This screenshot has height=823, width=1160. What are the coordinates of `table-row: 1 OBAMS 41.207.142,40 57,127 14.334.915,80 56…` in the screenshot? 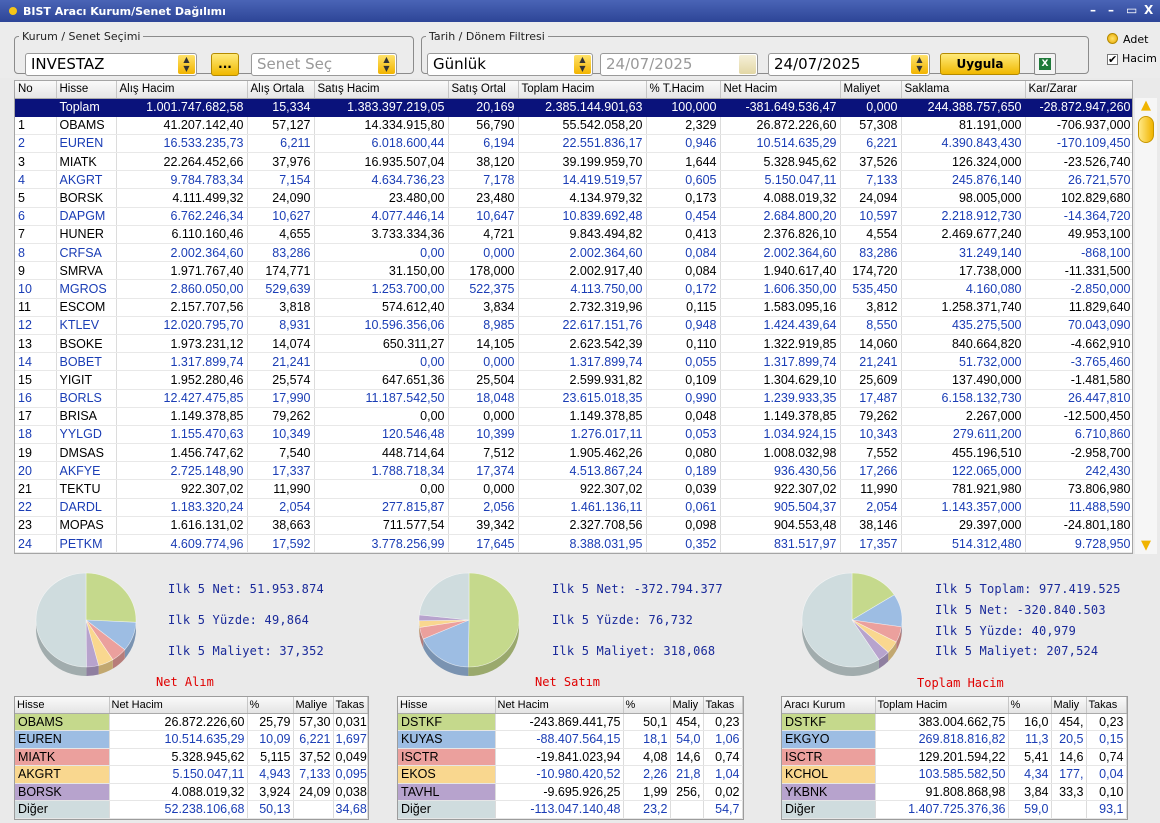 It's located at (573, 125).